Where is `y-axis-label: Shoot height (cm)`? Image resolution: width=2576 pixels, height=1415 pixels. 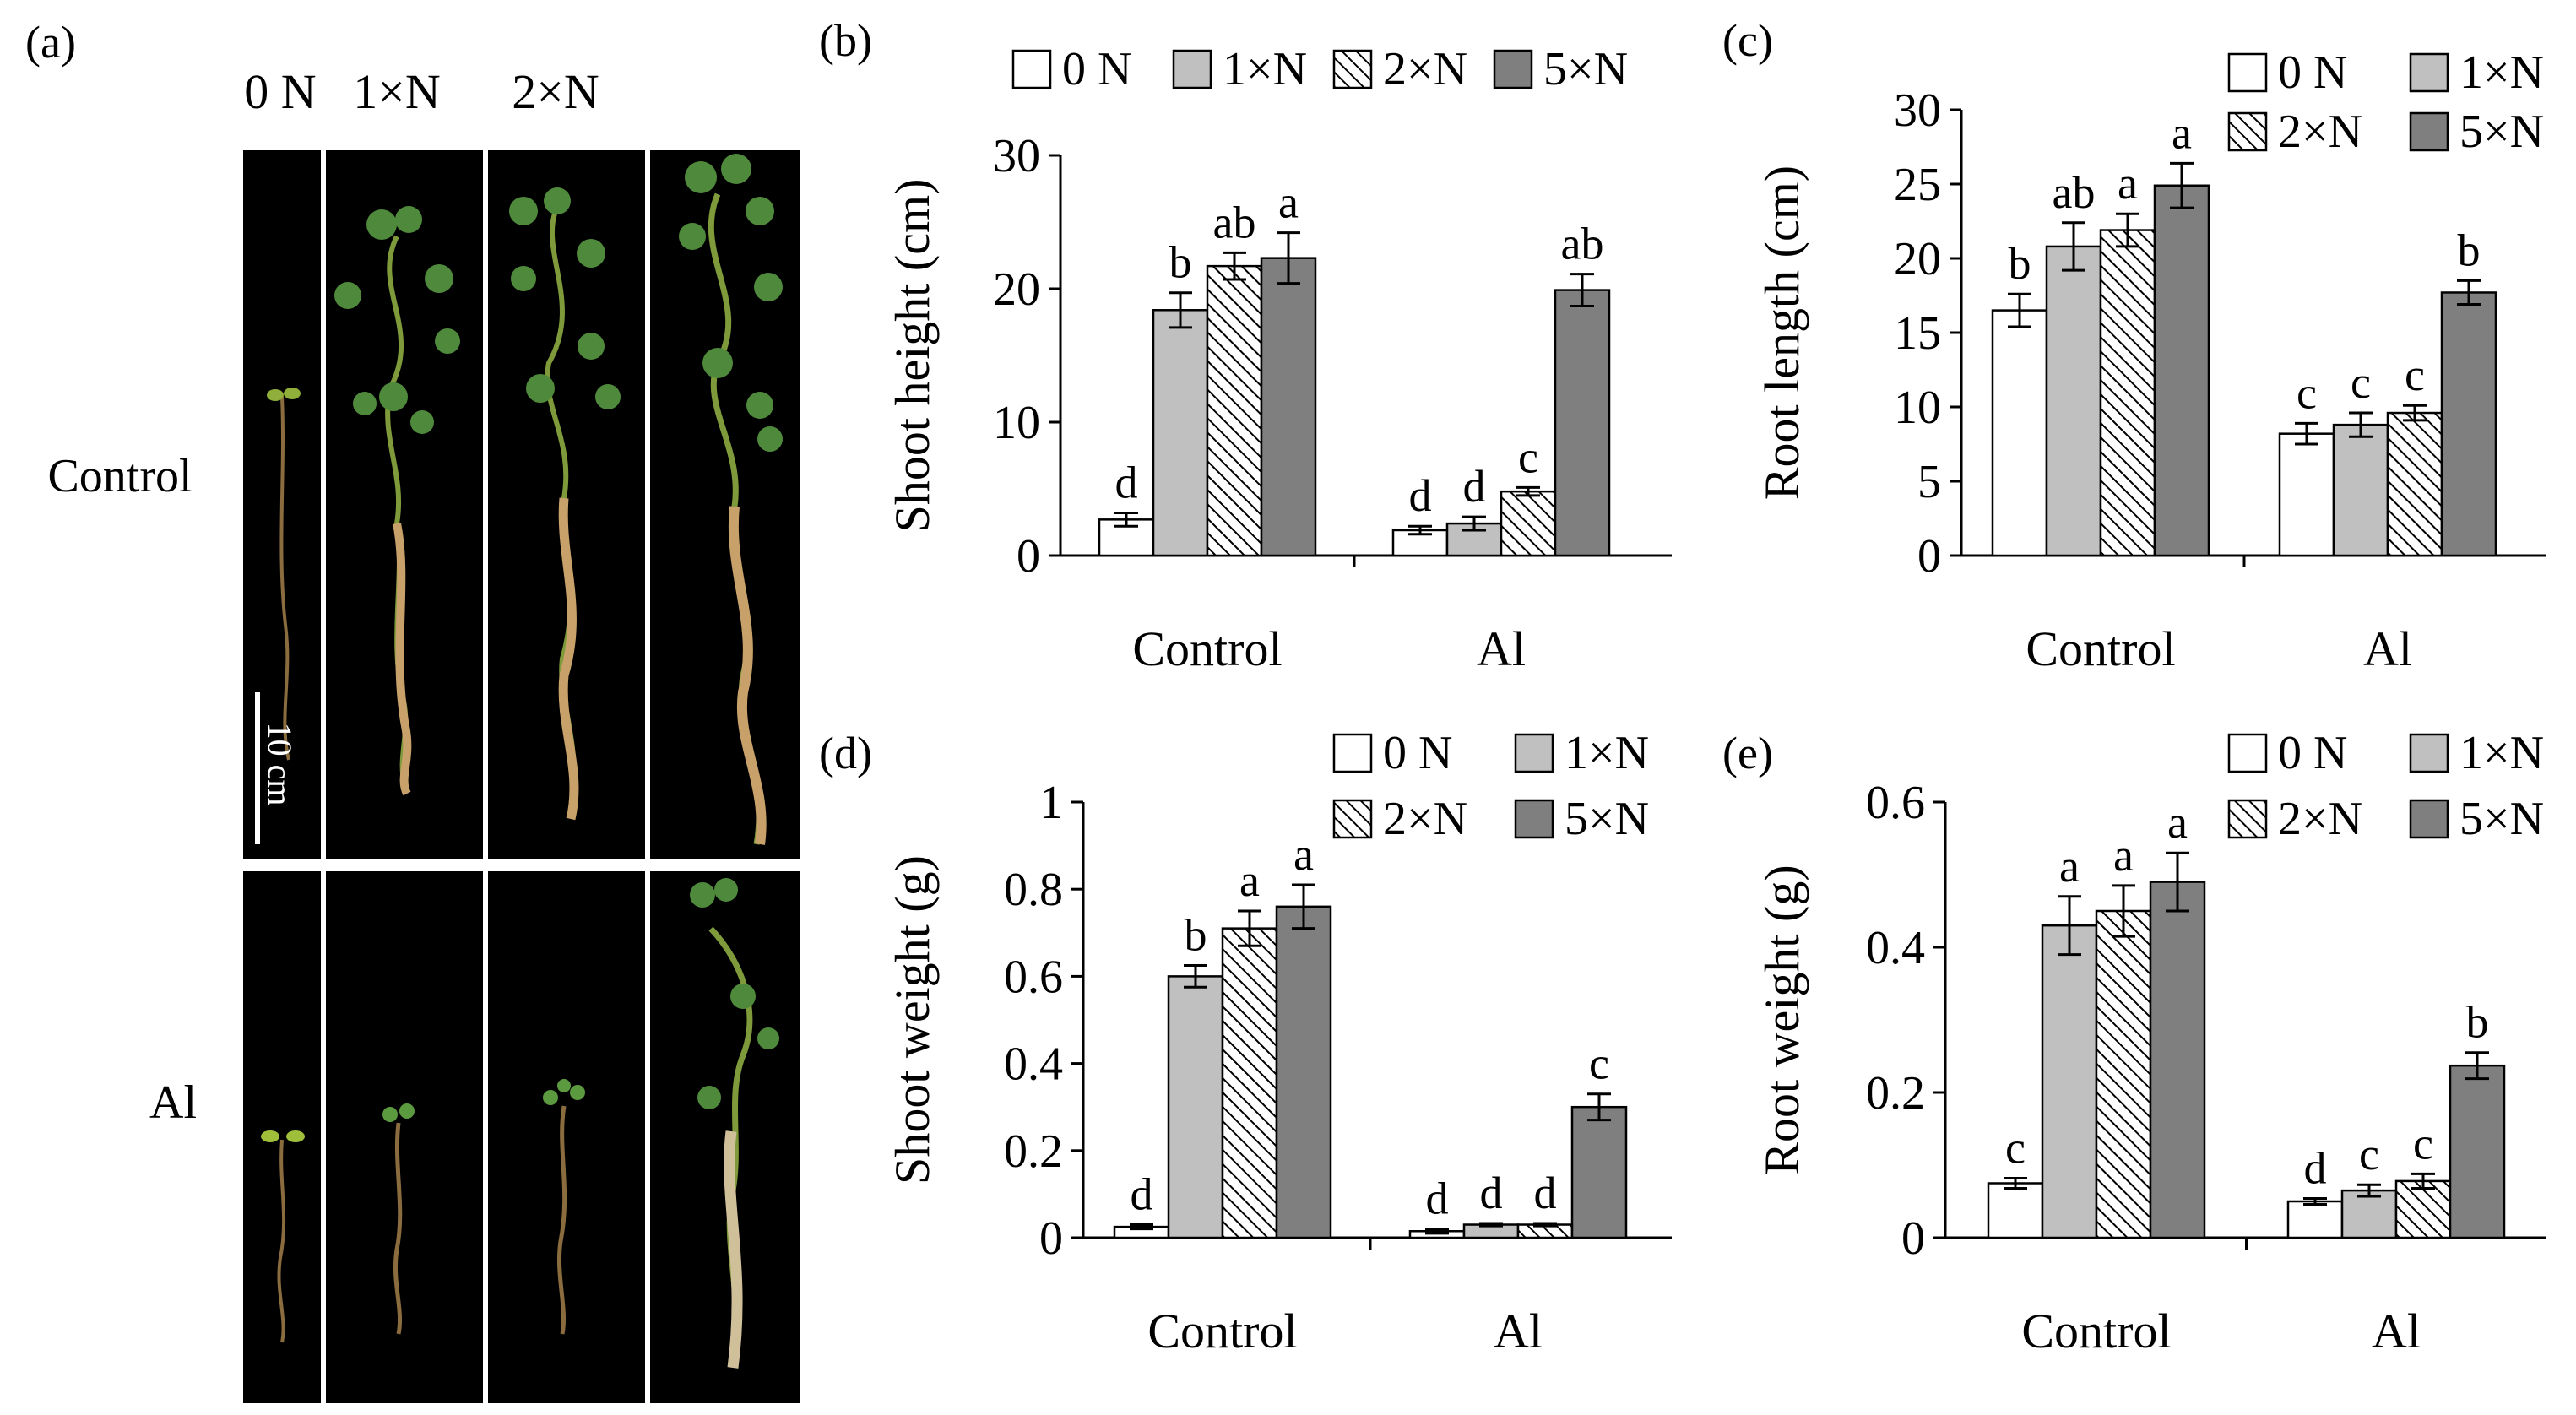 y-axis-label: Shoot height (cm) is located at coordinates (912, 356).